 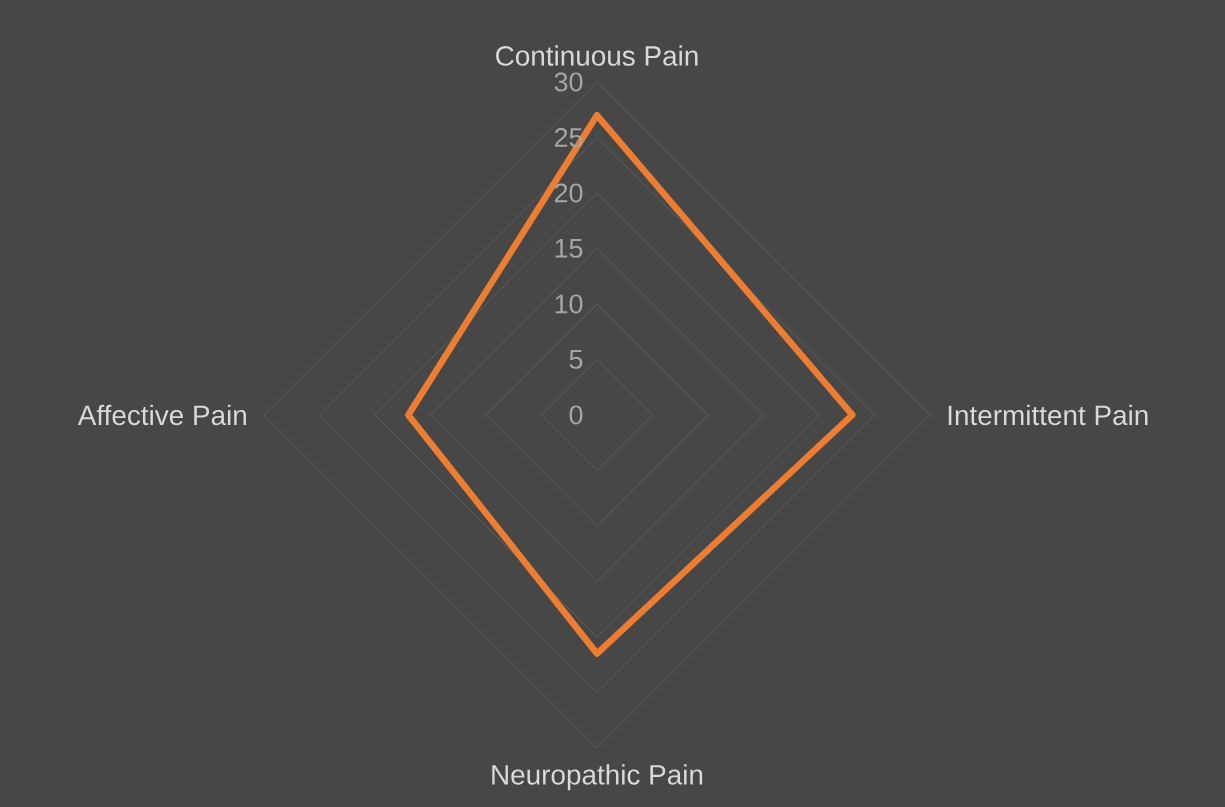 What do you see at coordinates (568, 82) in the screenshot?
I see `y-tick-label: 30` at bounding box center [568, 82].